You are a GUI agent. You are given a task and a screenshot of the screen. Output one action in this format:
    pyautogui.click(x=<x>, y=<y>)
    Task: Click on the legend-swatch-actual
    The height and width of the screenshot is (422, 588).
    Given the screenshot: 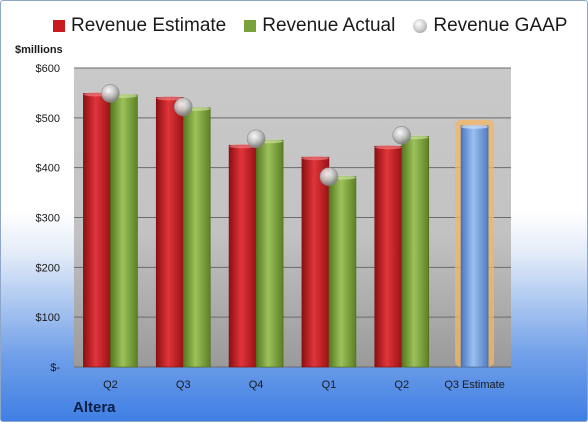 What is the action you would take?
    pyautogui.click(x=250, y=26)
    